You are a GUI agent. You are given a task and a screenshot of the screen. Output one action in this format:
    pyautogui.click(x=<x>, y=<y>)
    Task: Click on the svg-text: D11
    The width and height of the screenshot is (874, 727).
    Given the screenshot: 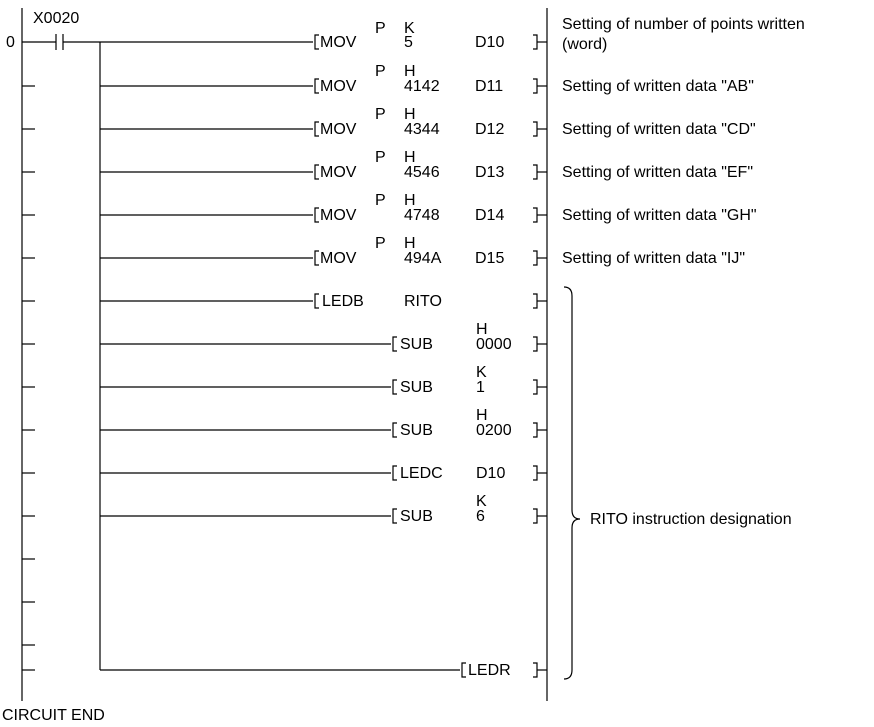 What is the action you would take?
    pyautogui.click(x=489, y=86)
    